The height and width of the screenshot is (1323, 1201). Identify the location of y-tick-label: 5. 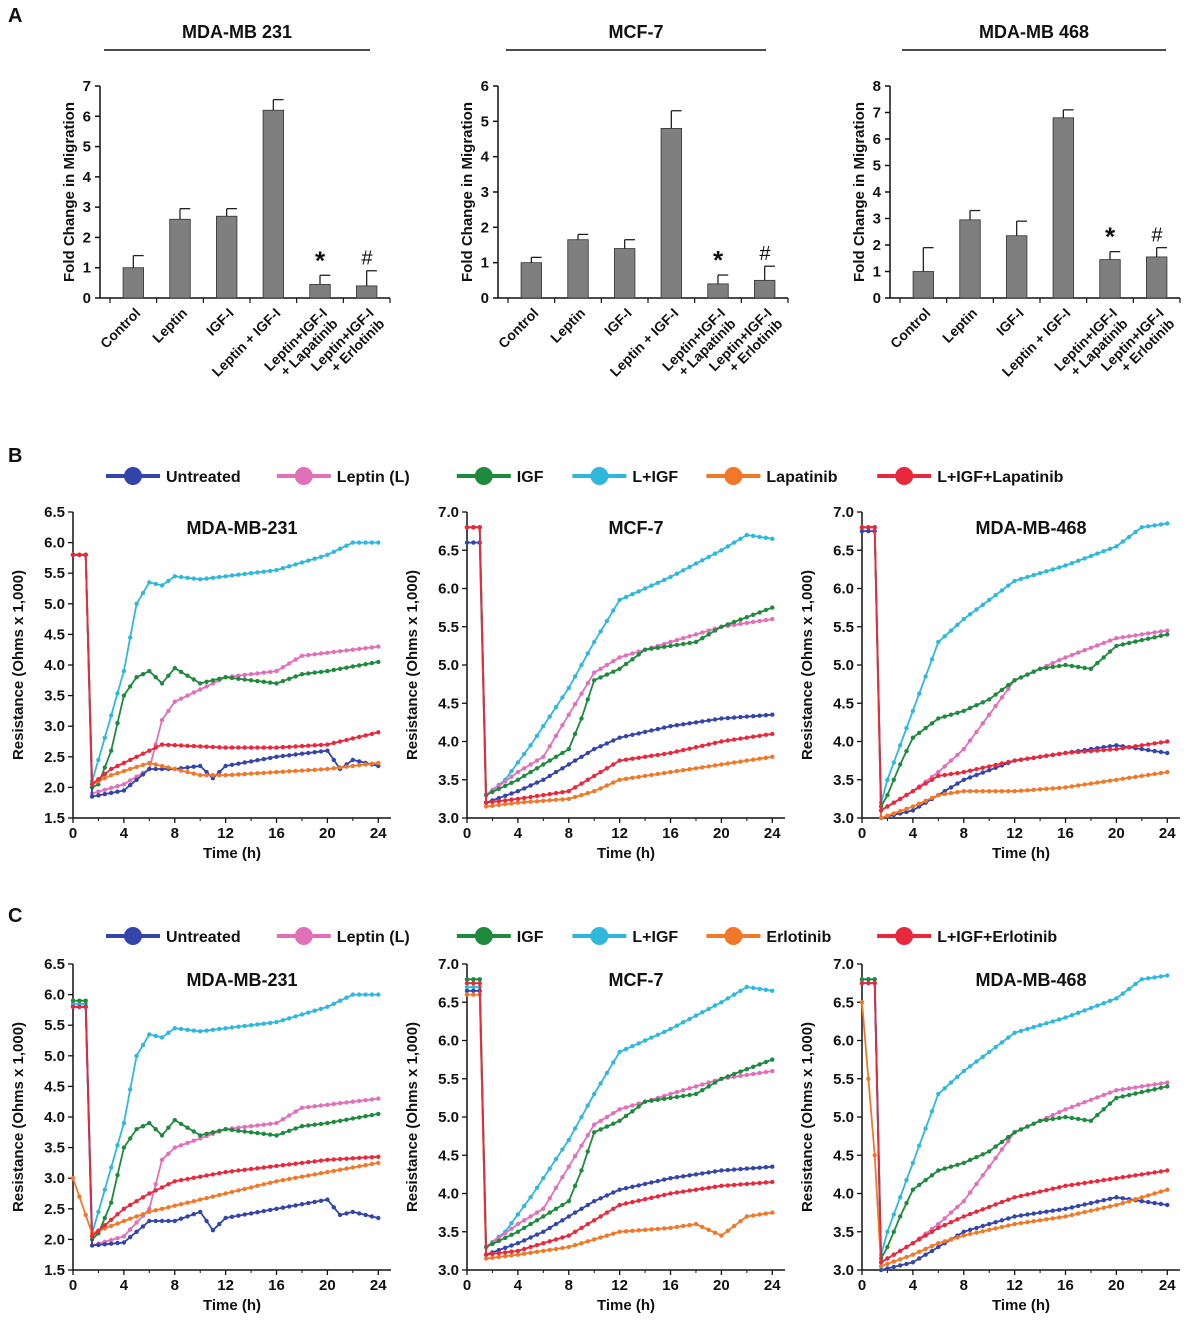
(485, 121).